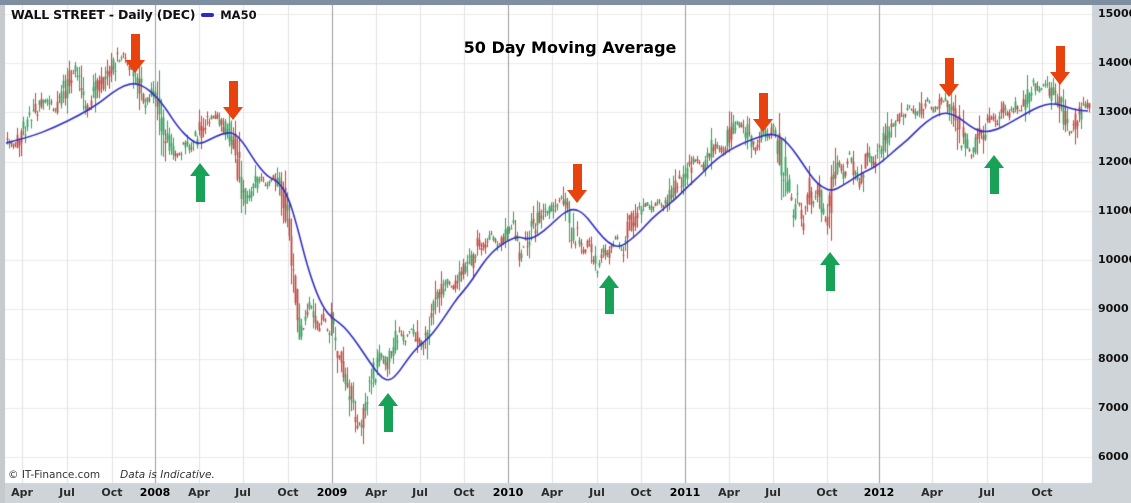 The width and height of the screenshot is (1131, 503). What do you see at coordinates (155, 492) in the screenshot?
I see `x-axis-label: 2008` at bounding box center [155, 492].